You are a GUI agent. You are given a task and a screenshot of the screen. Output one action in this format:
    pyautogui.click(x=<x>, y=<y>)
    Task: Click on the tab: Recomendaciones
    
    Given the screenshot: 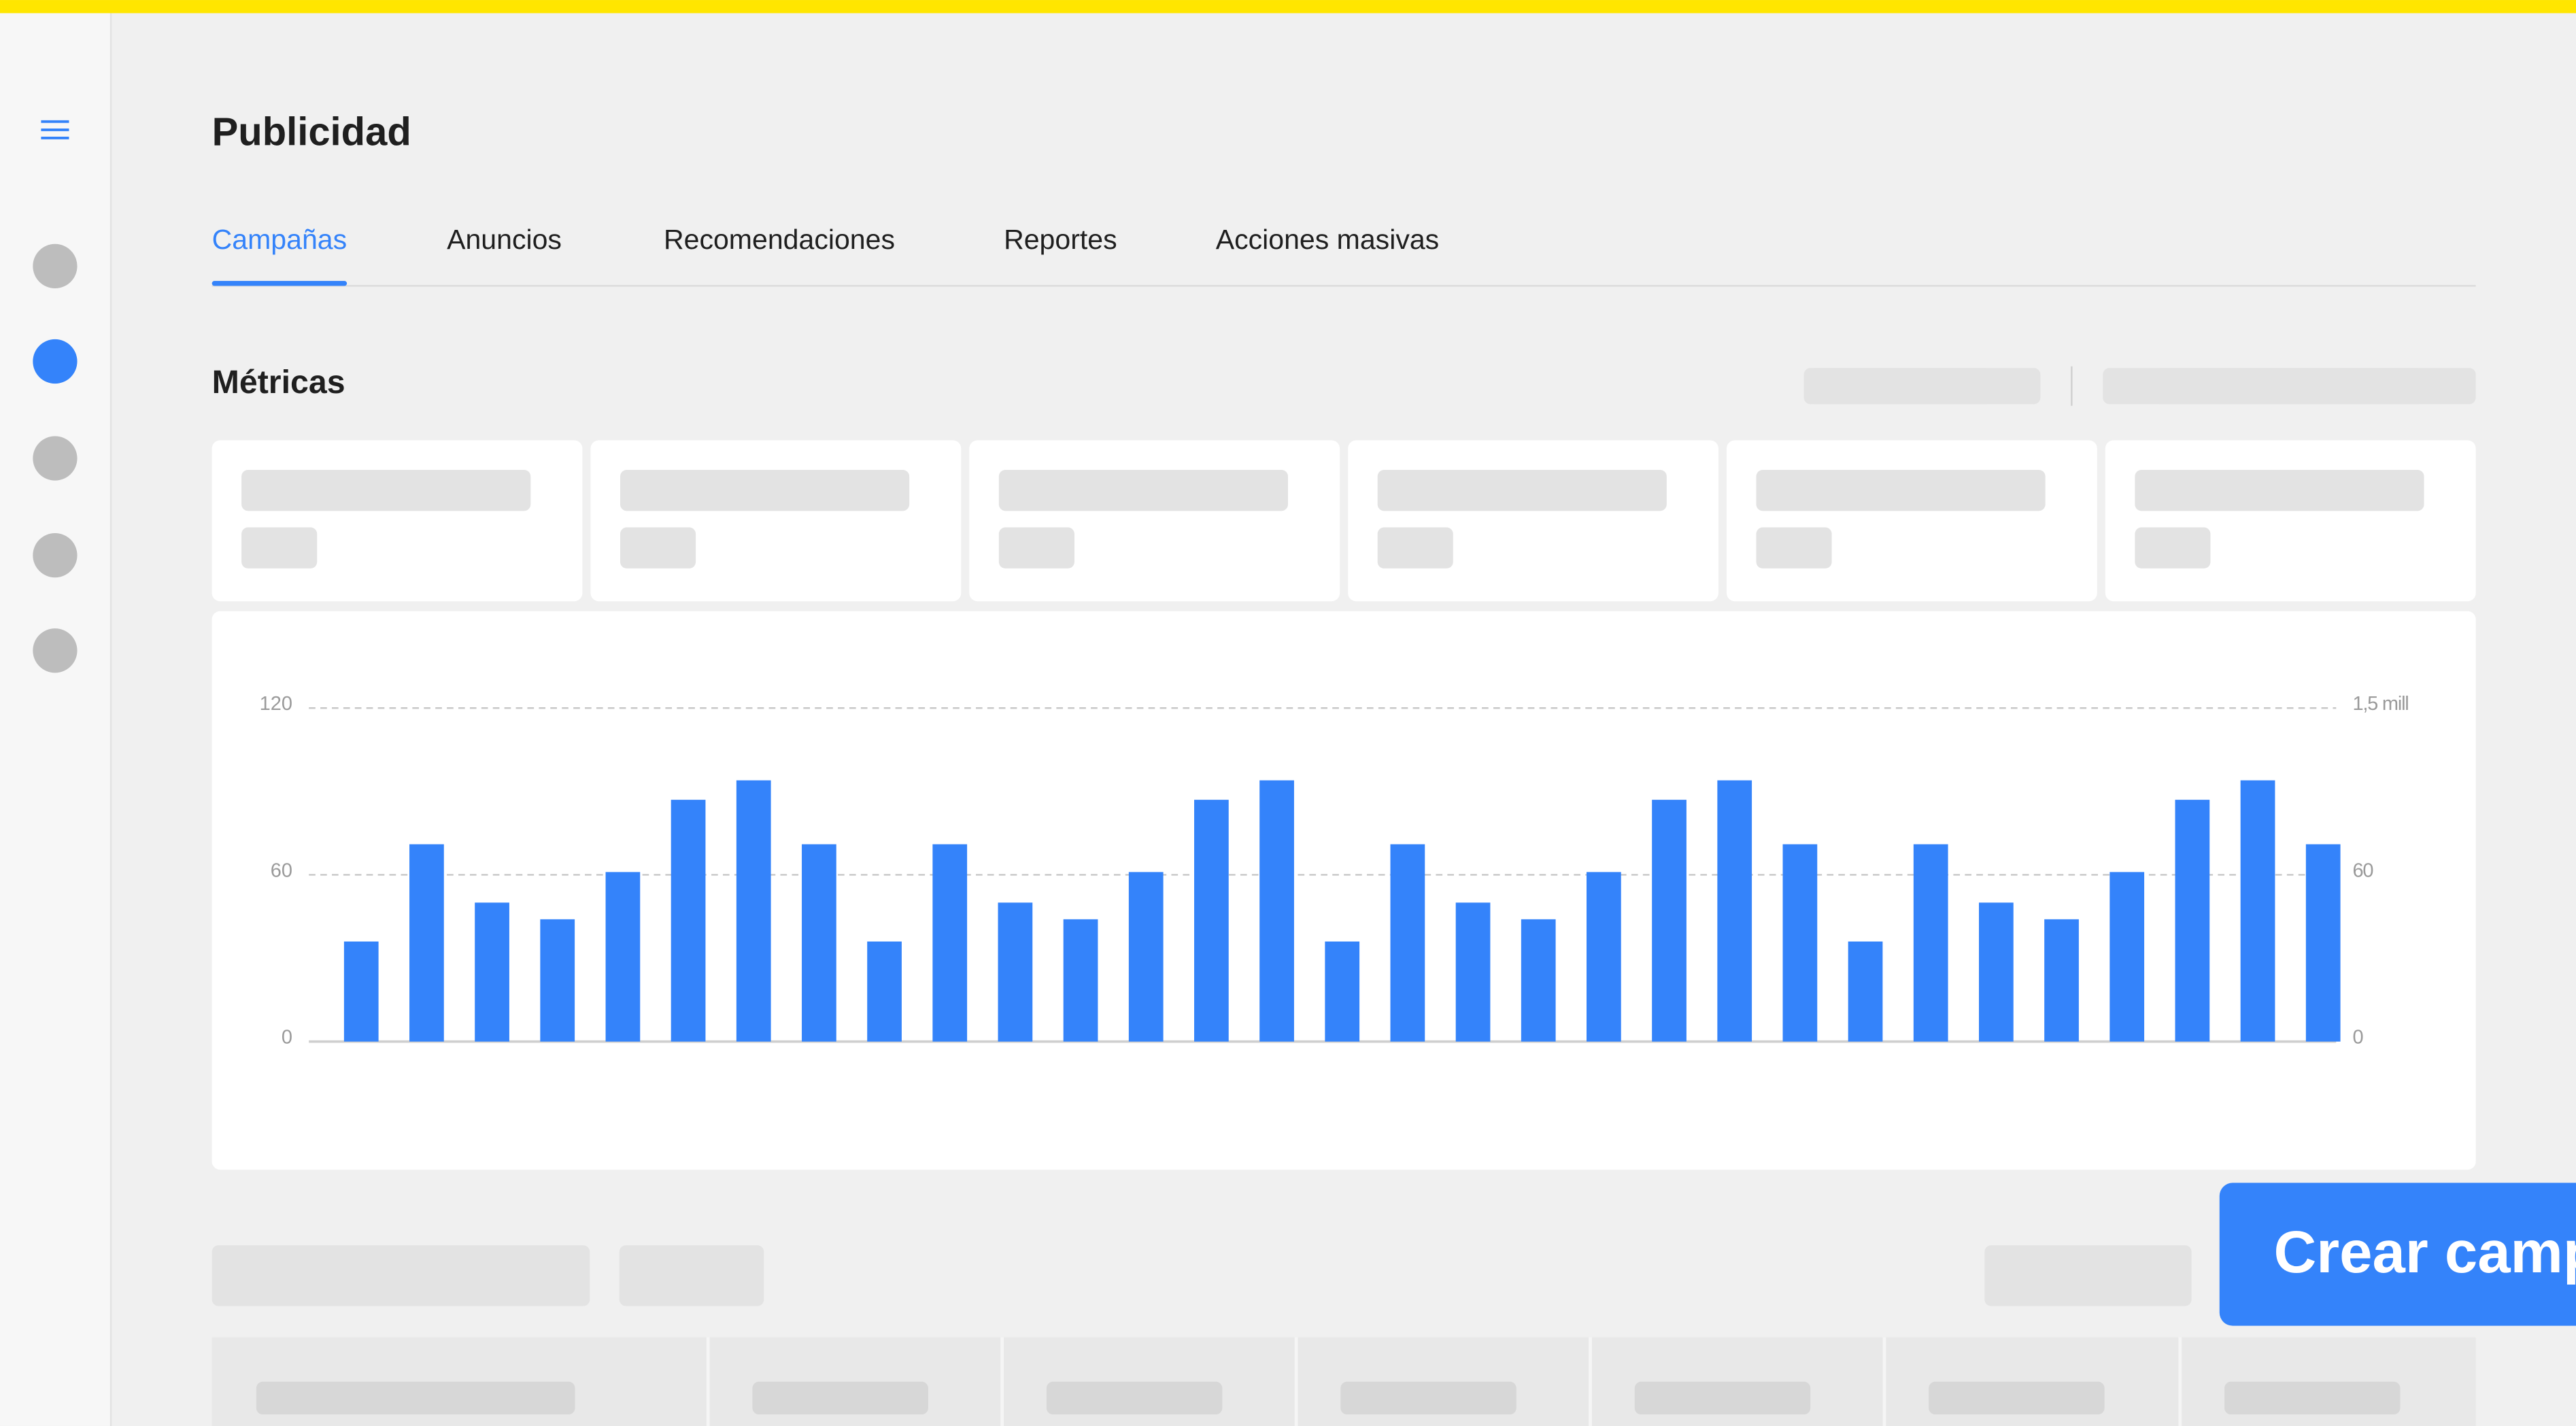 What is the action you would take?
    pyautogui.click(x=779, y=239)
    